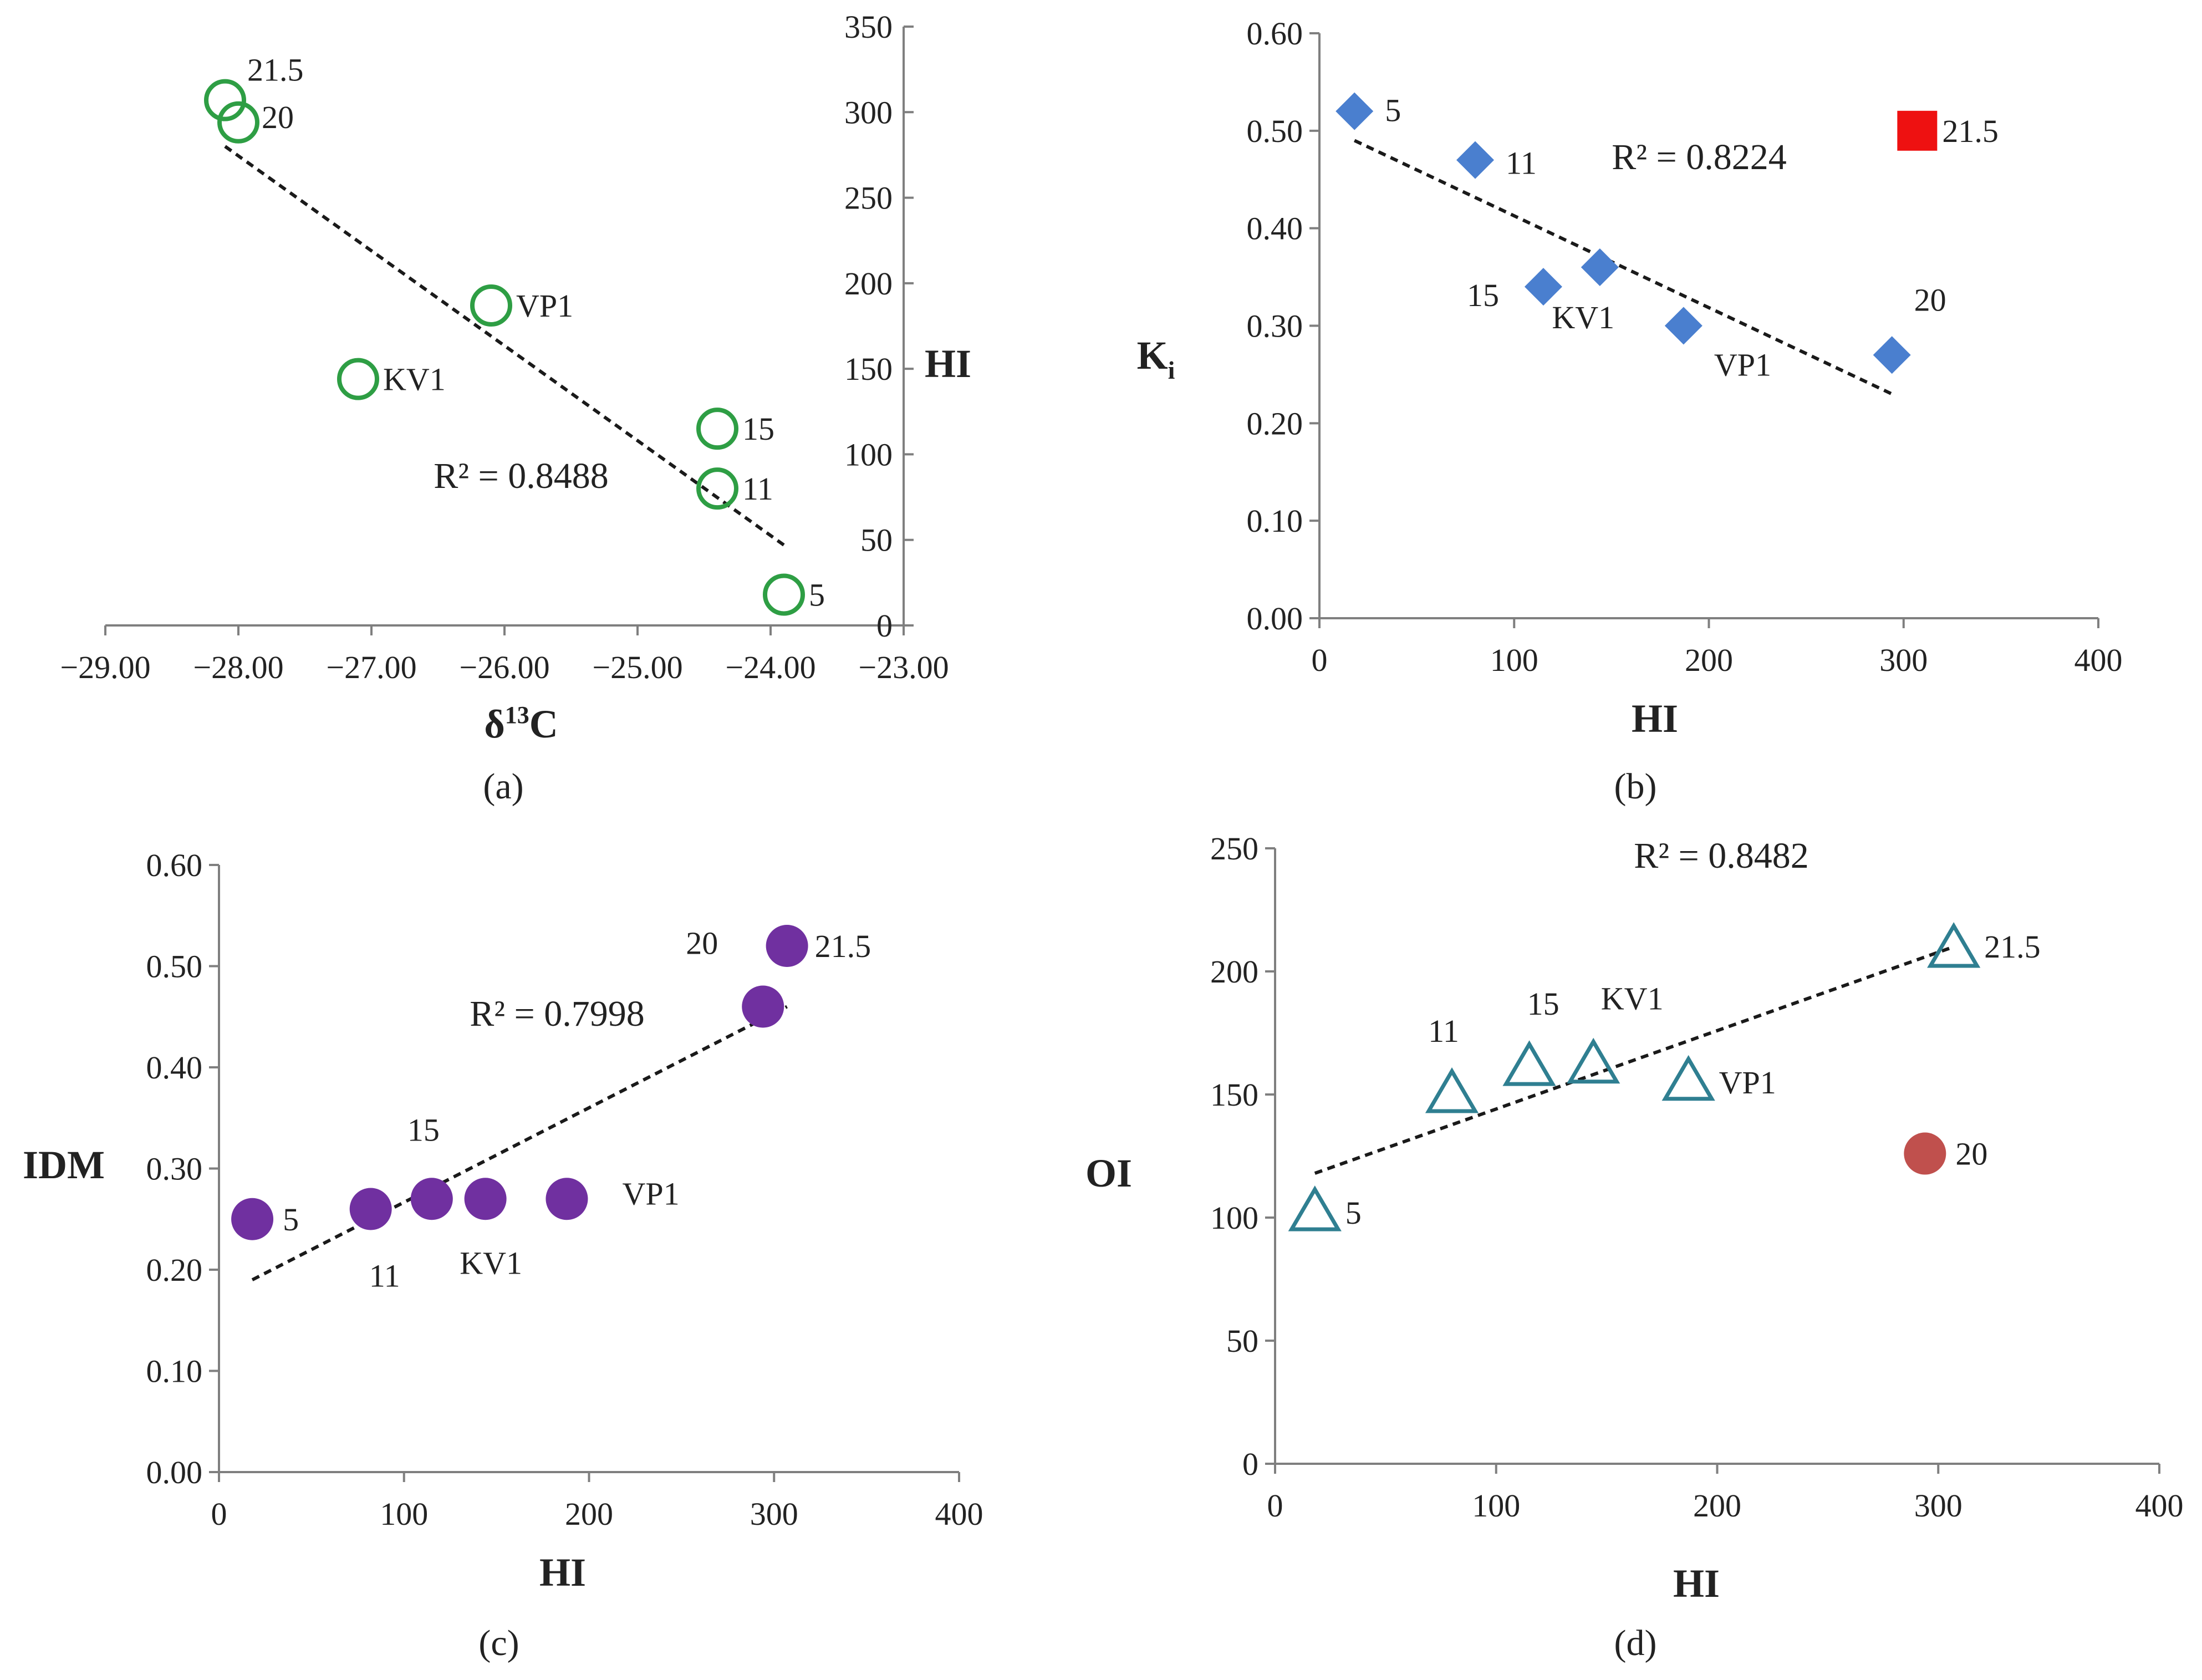  What do you see at coordinates (1971, 1154) in the screenshot?
I see `panel-d-point-label: 20` at bounding box center [1971, 1154].